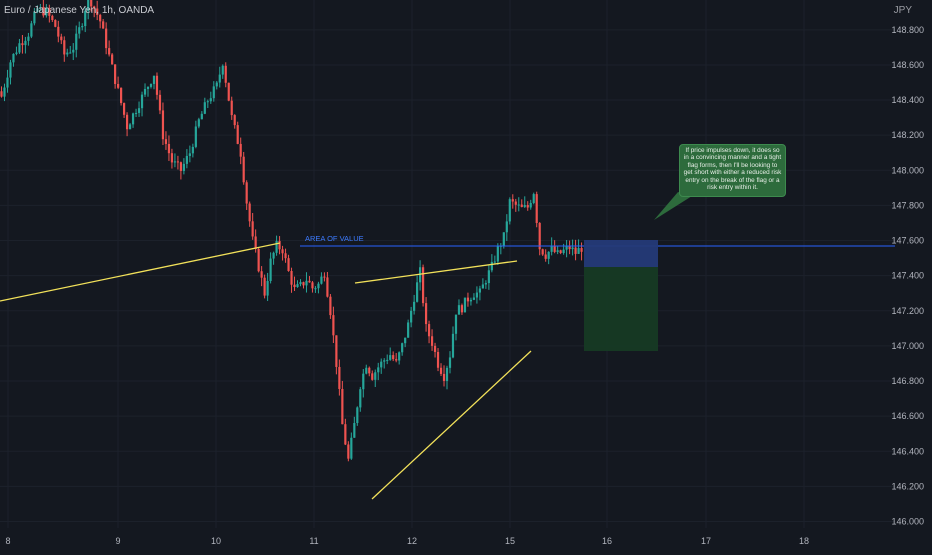 The image size is (932, 555). I want to click on stop-loss-zone, so click(621, 253).